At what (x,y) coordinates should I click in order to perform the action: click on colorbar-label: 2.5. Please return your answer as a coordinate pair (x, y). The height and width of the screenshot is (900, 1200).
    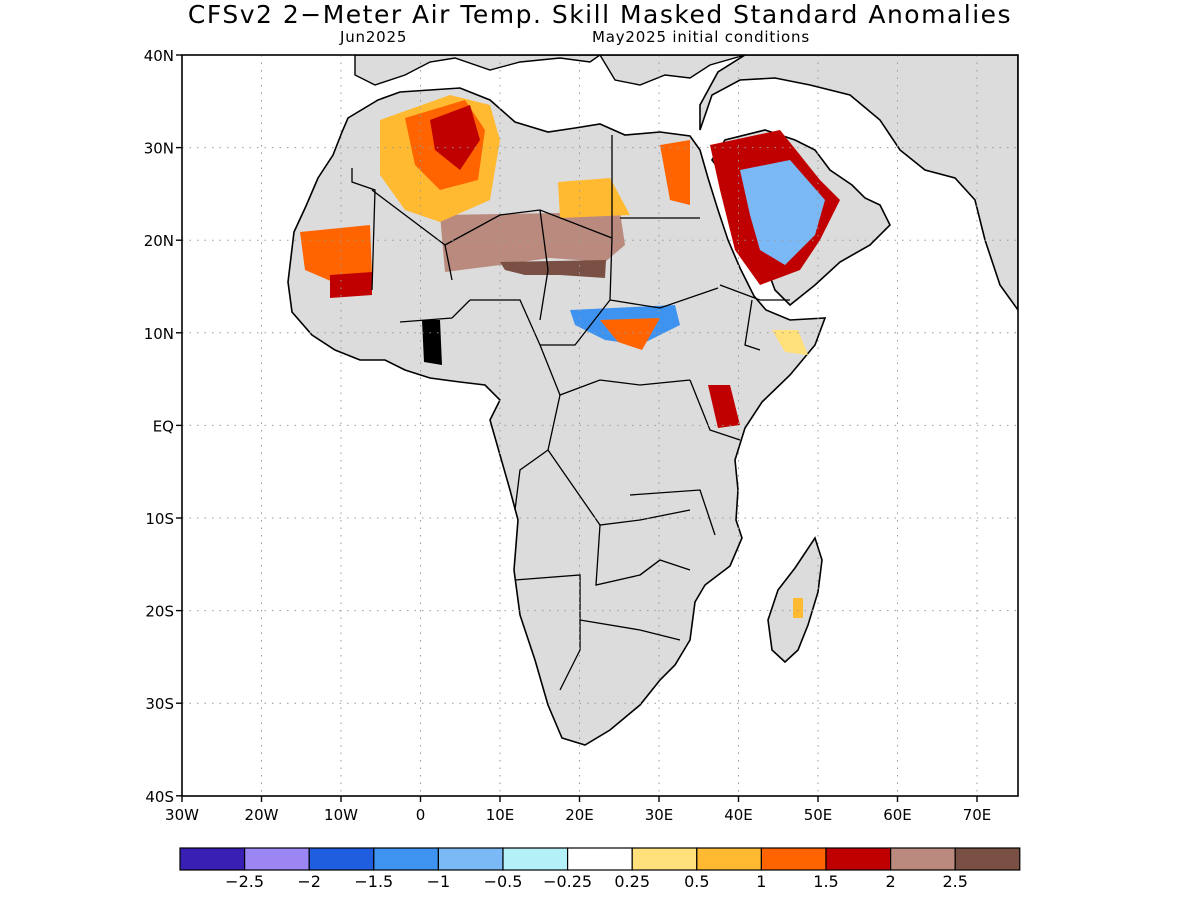
    Looking at the image, I should click on (954, 881).